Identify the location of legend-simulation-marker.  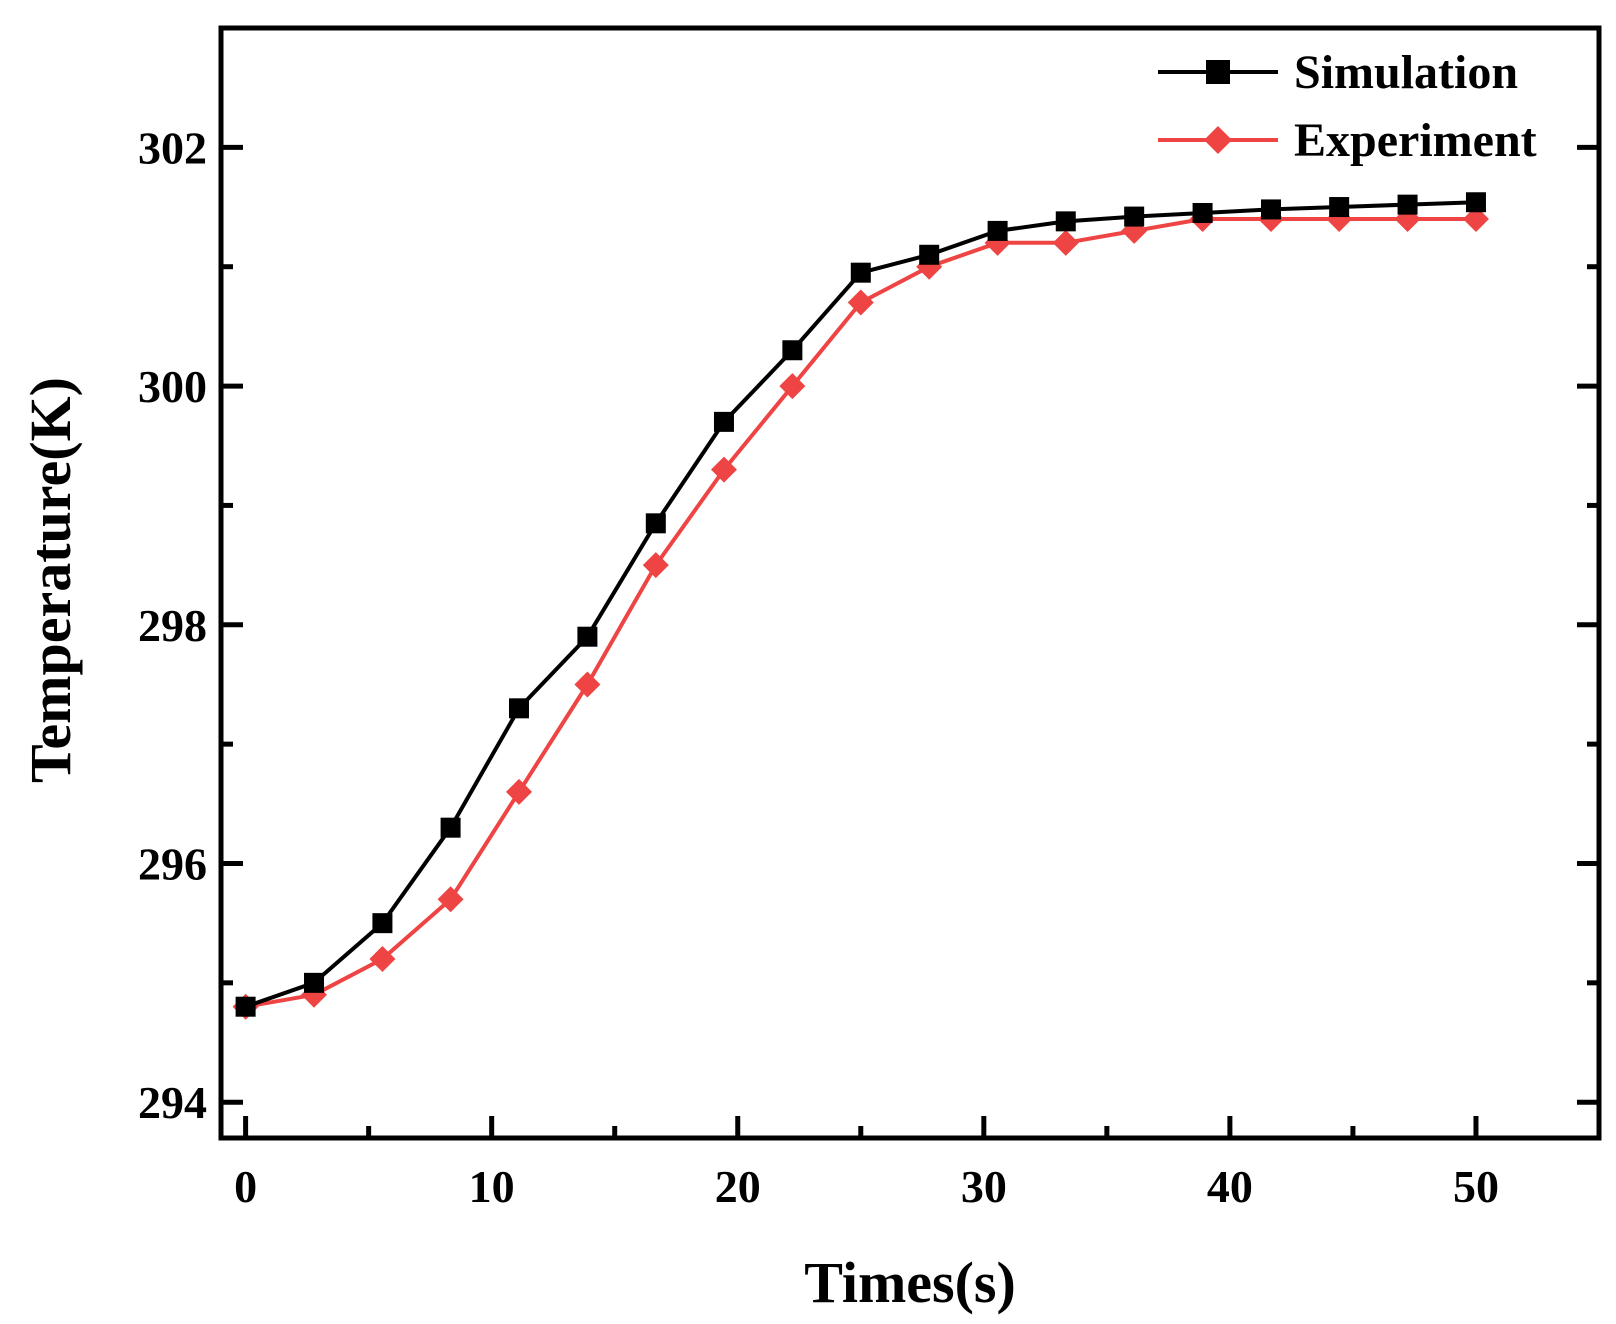
(1218, 72).